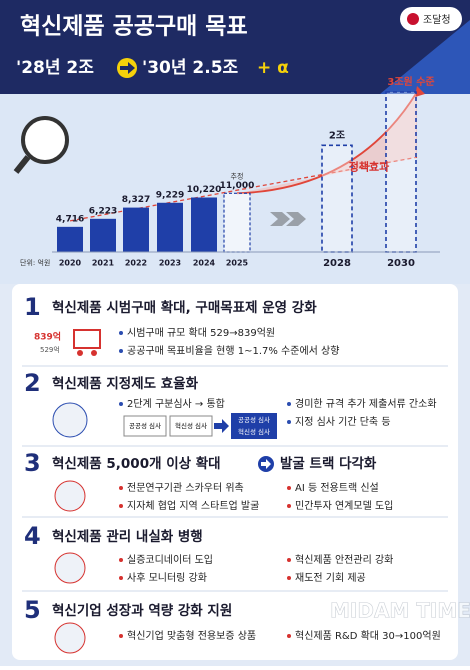 Image resolution: width=470 pixels, height=670 pixels. I want to click on policy-effect-area, so click(327, 143).